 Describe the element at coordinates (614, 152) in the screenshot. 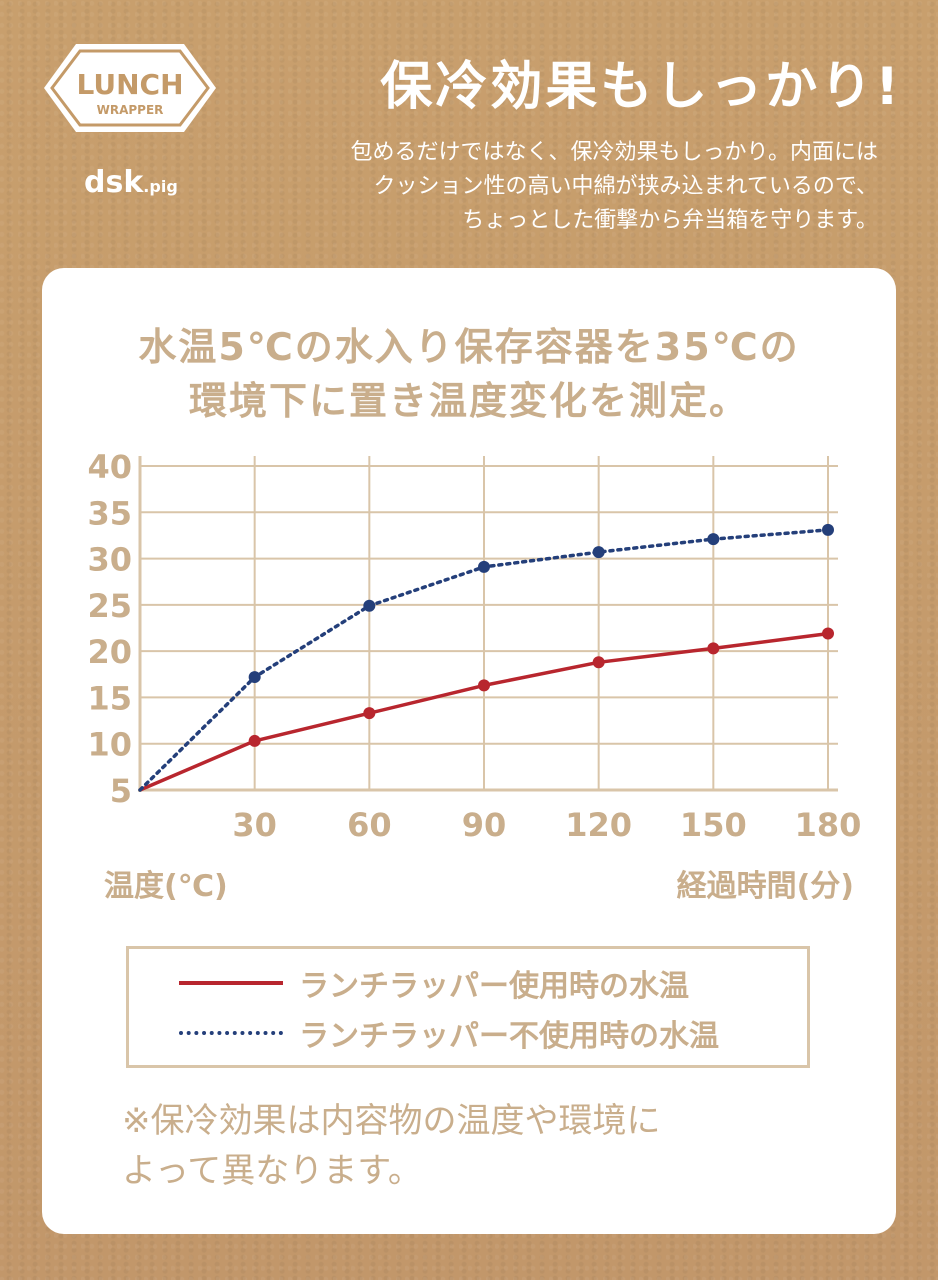

I see `intro-line: 包めるだけではなく、保冷効果もしっかり。内面には` at that location.